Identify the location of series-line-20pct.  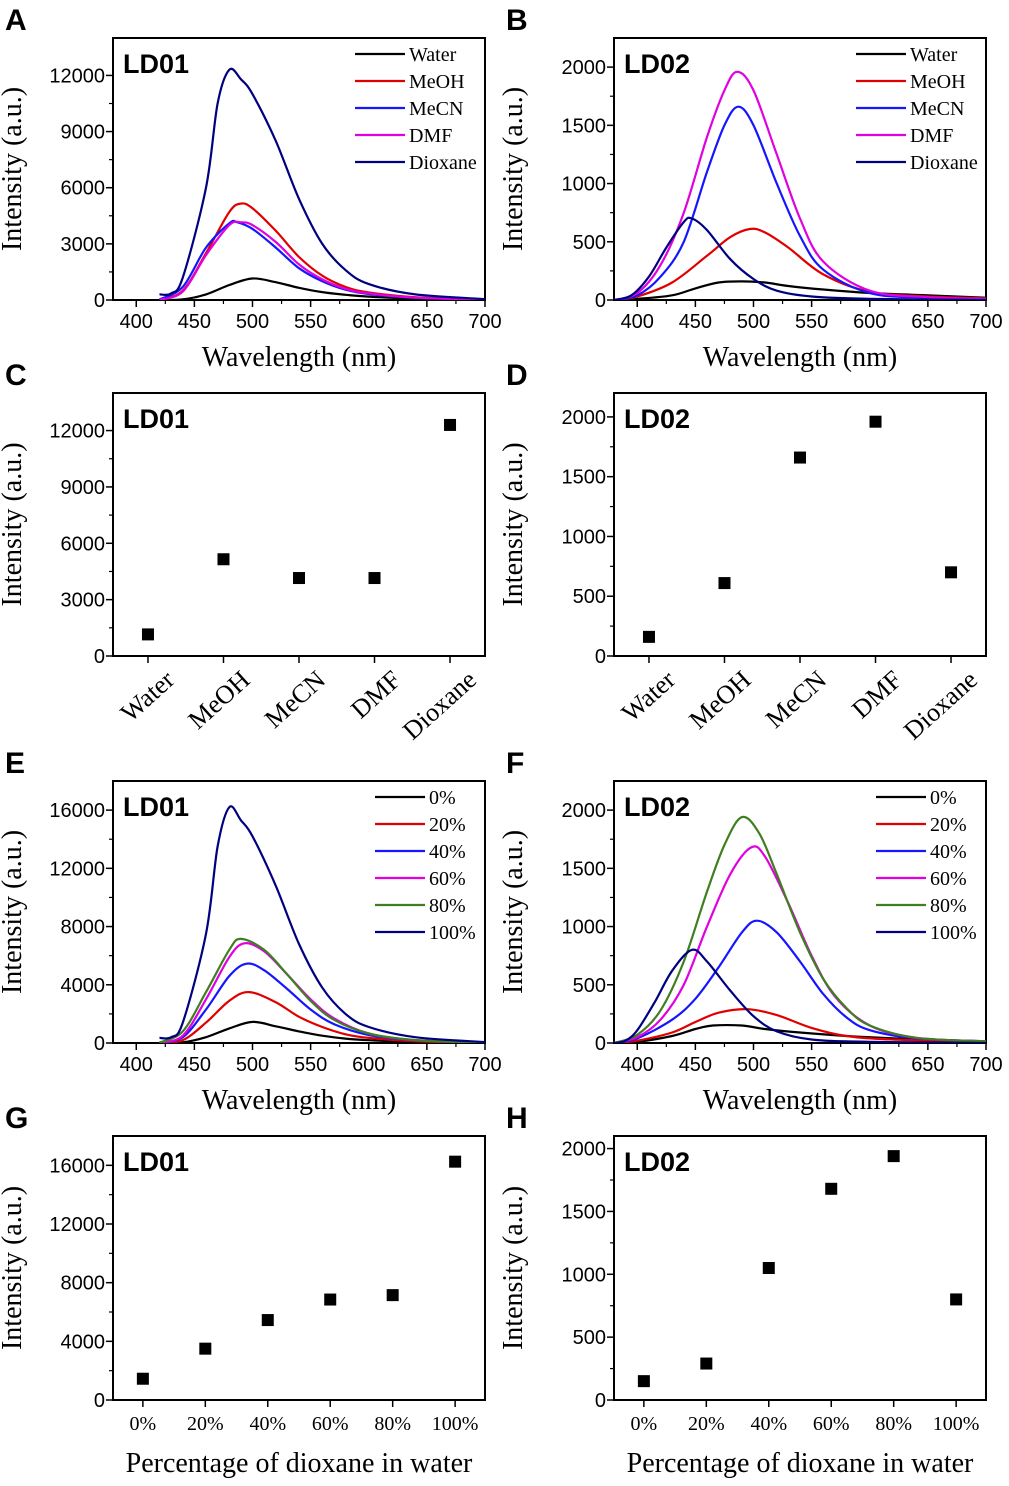
(322, 1016).